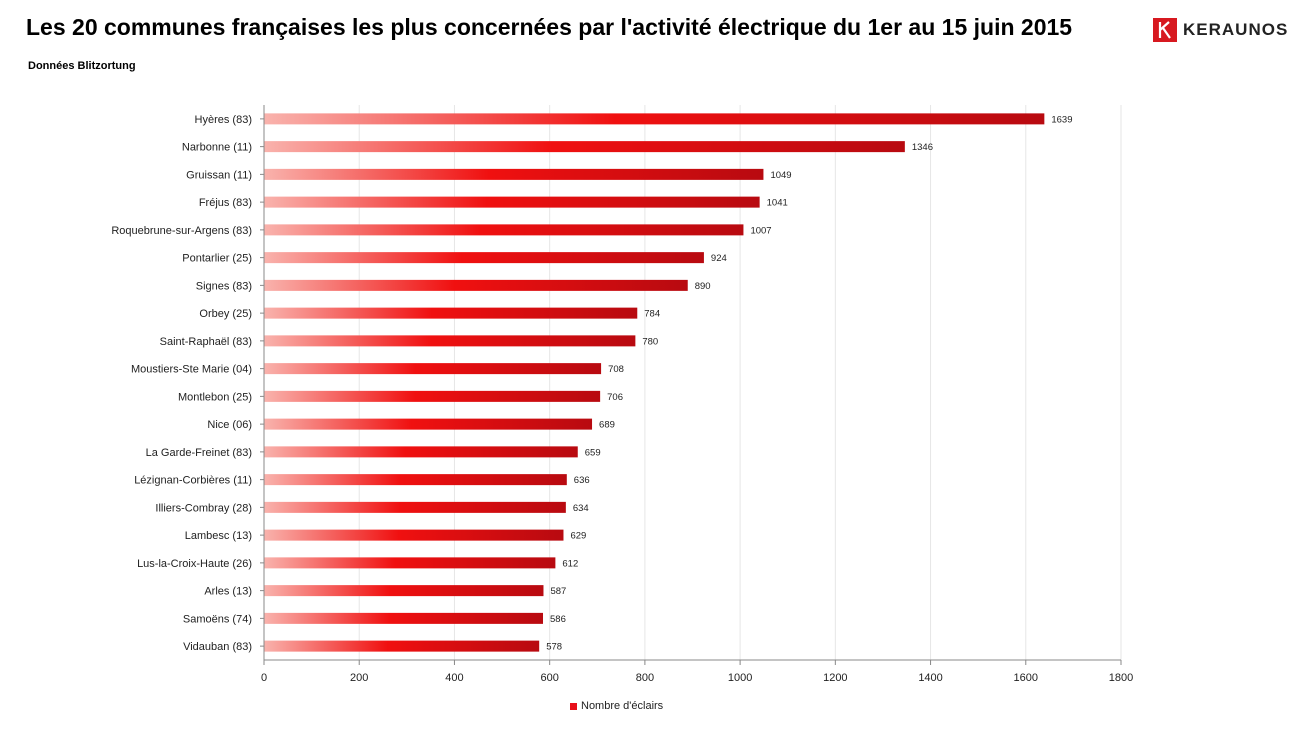 The image size is (1315, 737). What do you see at coordinates (554, 647) in the screenshot?
I see `data-label: 578` at bounding box center [554, 647].